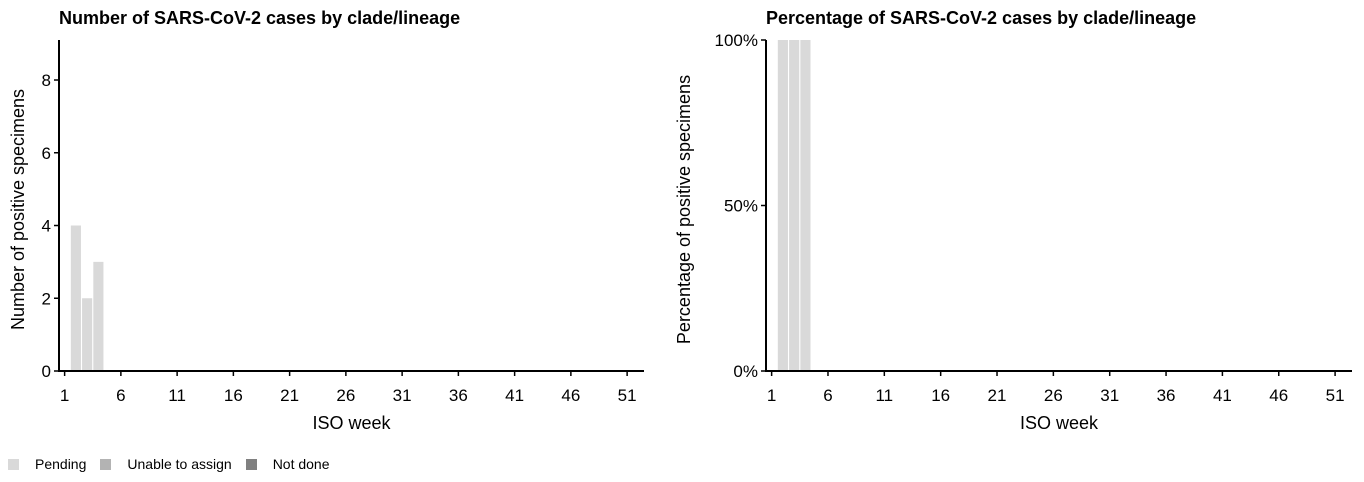  I want to click on legend-label-not-done: Not done, so click(301, 464).